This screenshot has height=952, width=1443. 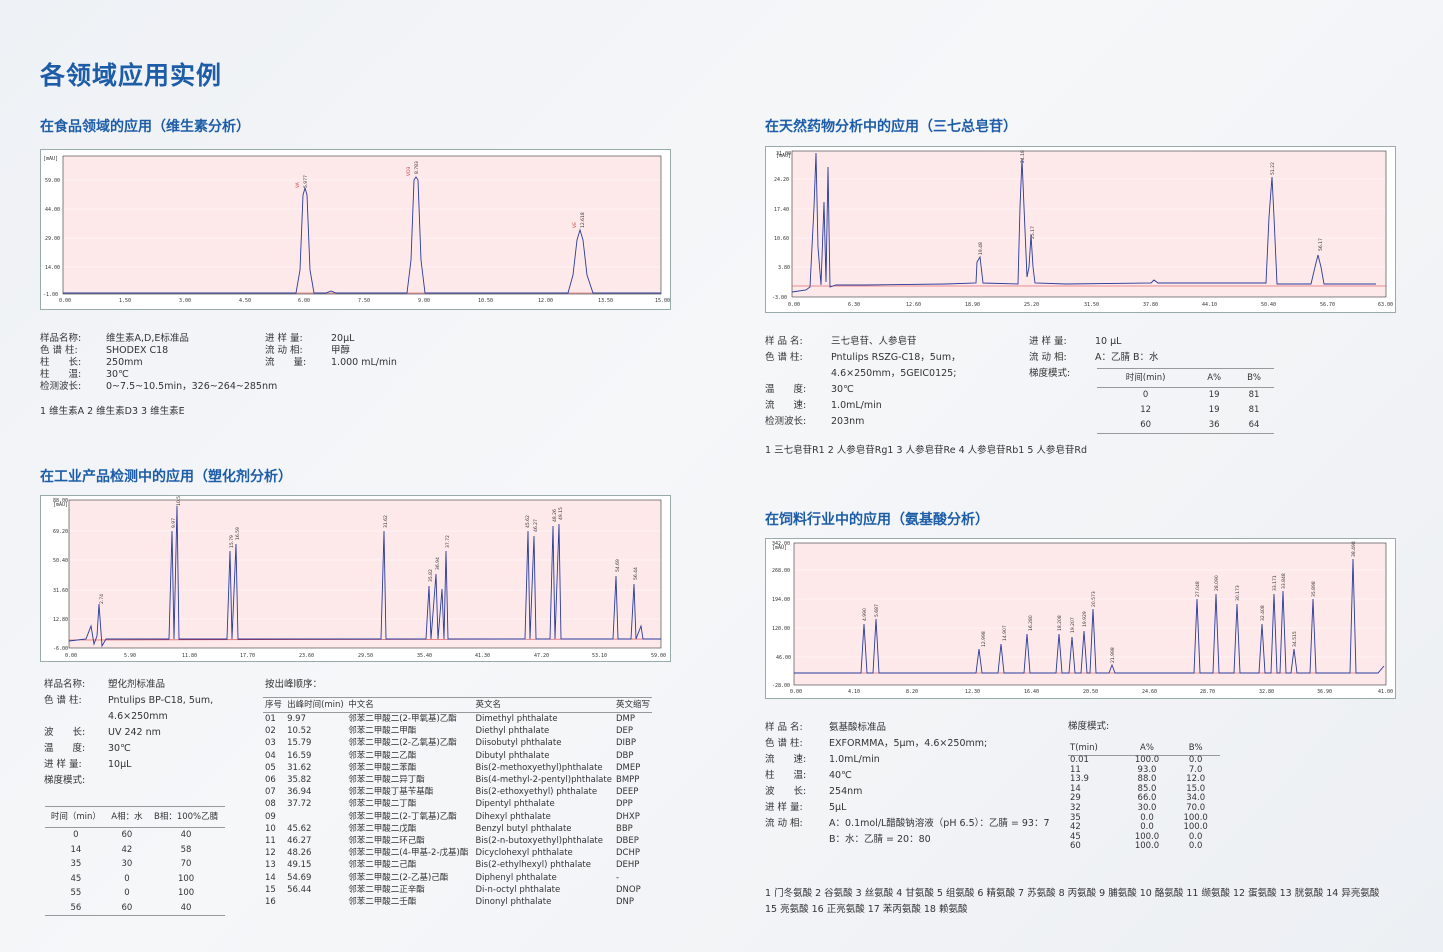 What do you see at coordinates (174, 523) in the screenshot?
I see `svg-text: 9.97` at bounding box center [174, 523].